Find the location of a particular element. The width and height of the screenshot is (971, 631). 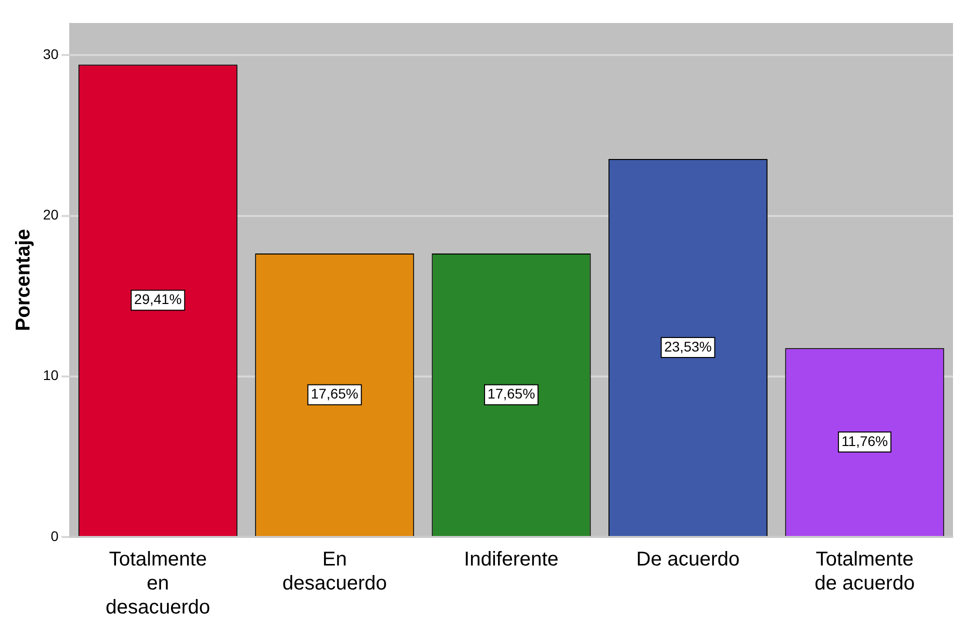

x-tick-label: Totalmente de acuerdo is located at coordinates (864, 571).